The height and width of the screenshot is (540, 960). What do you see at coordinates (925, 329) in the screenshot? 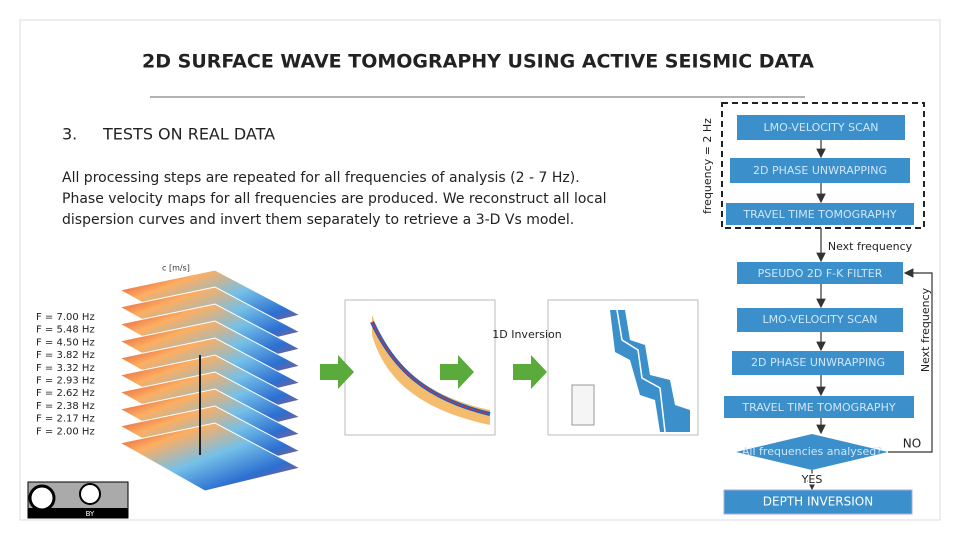
I see `loop-label: Next frequency` at bounding box center [925, 329].